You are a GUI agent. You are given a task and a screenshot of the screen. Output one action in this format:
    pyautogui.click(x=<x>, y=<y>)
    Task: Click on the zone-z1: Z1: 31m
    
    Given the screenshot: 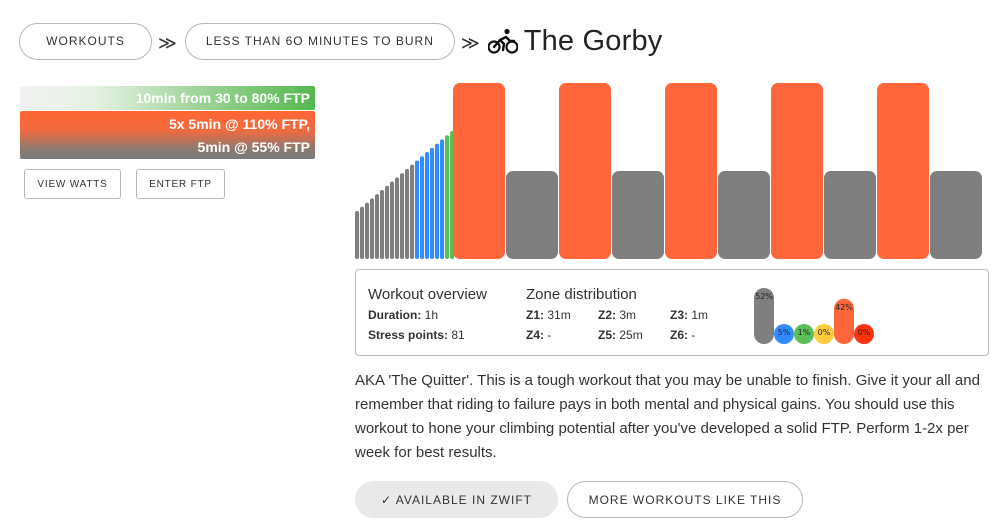 What is the action you would take?
    pyautogui.click(x=548, y=315)
    